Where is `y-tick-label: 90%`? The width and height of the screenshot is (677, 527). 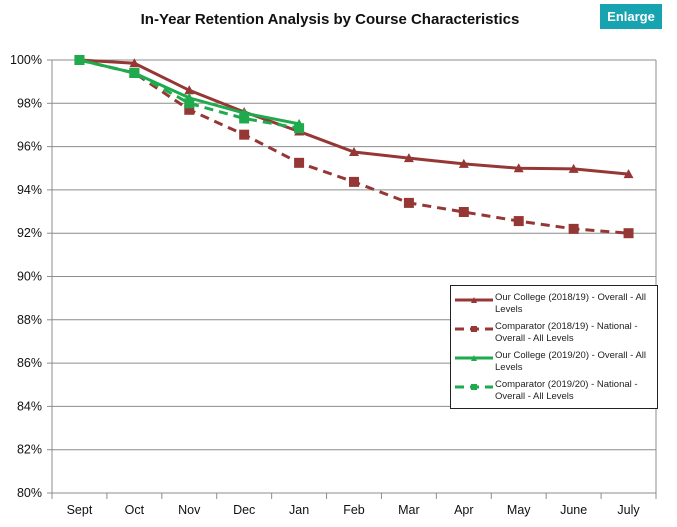 y-tick-label: 90% is located at coordinates (29, 277).